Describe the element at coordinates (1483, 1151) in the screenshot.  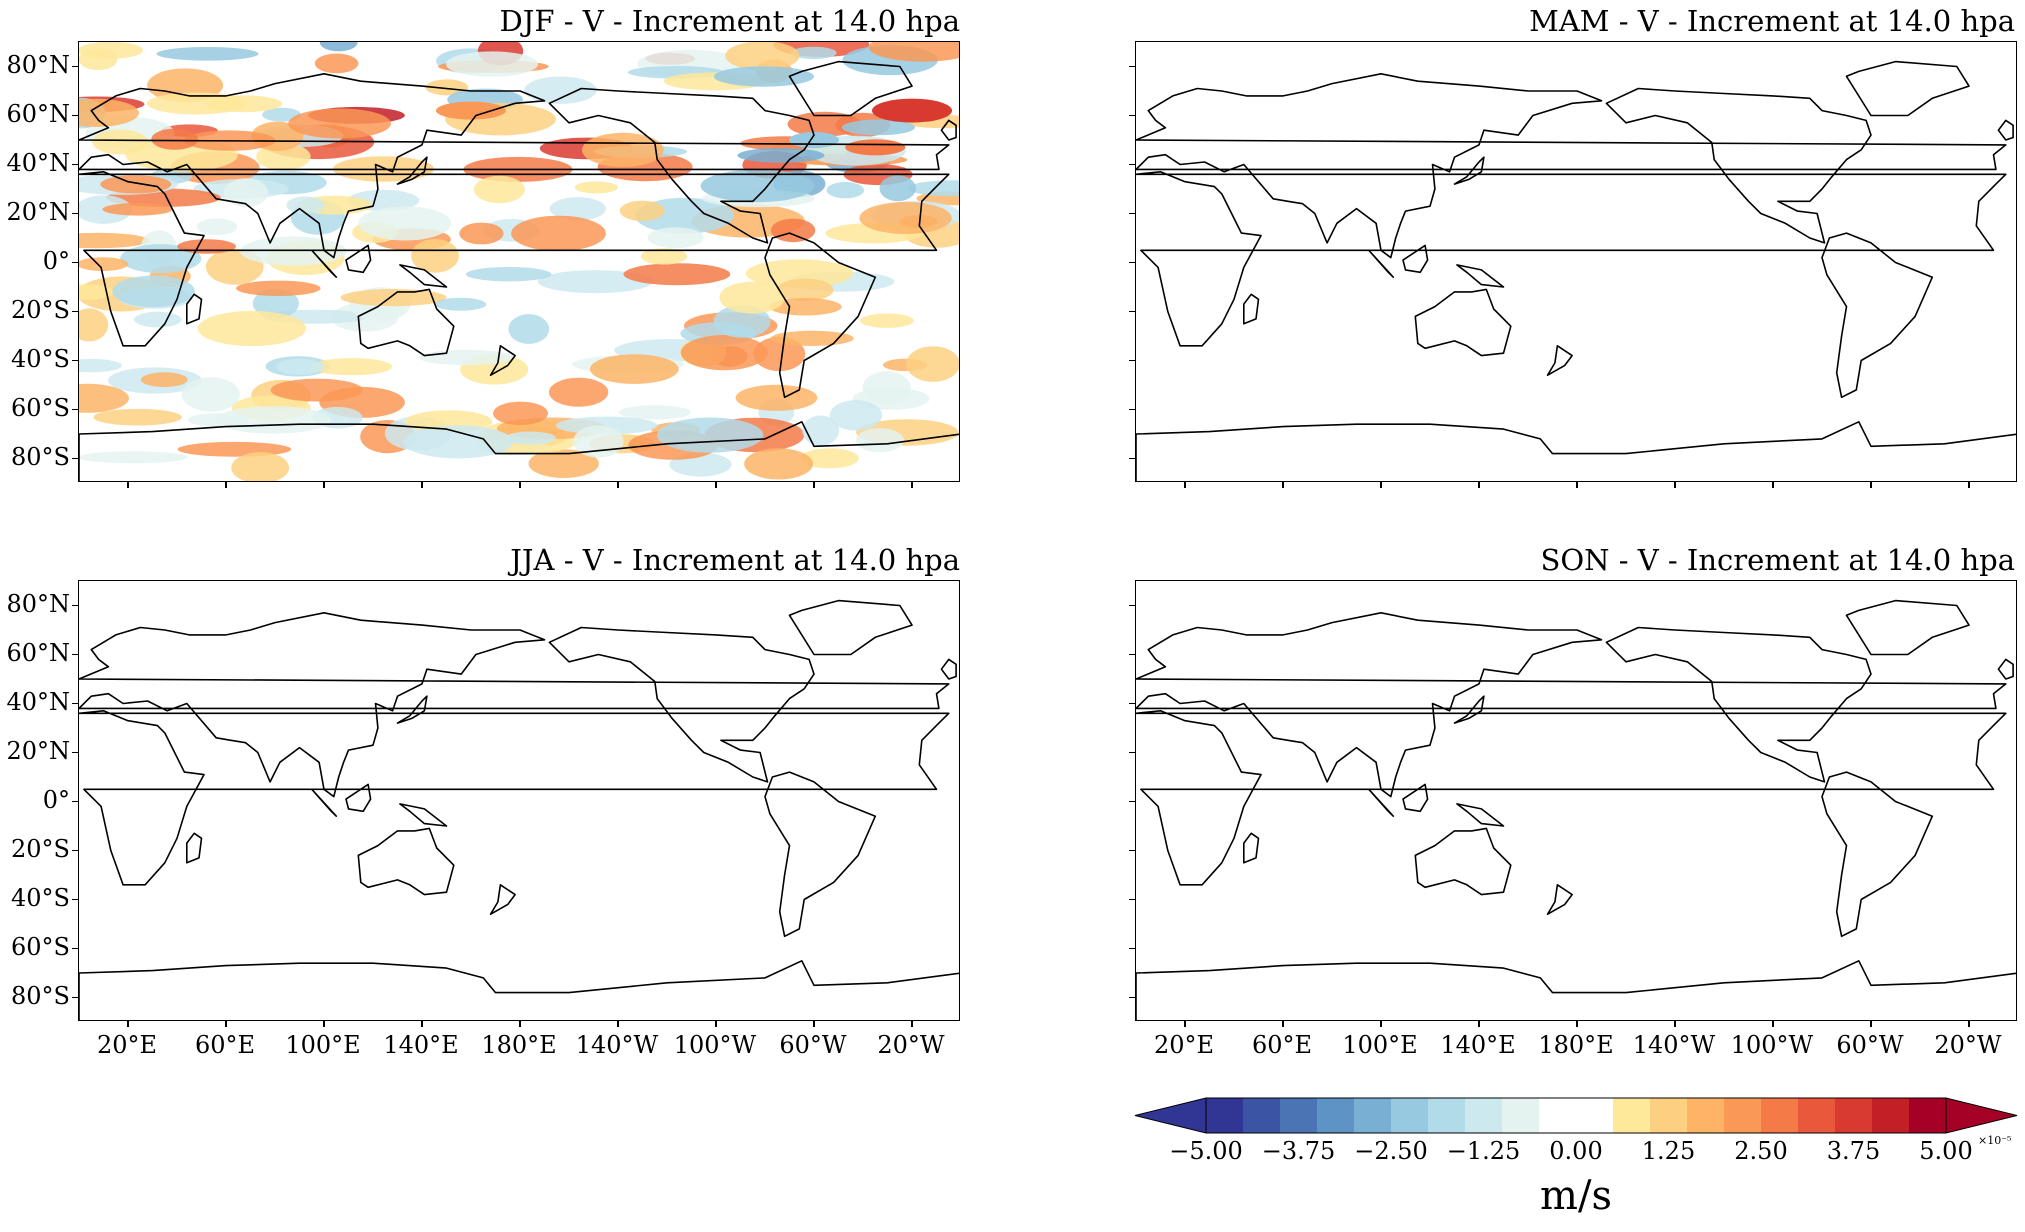
I see `colorbar-tick-label: −1.25` at that location.